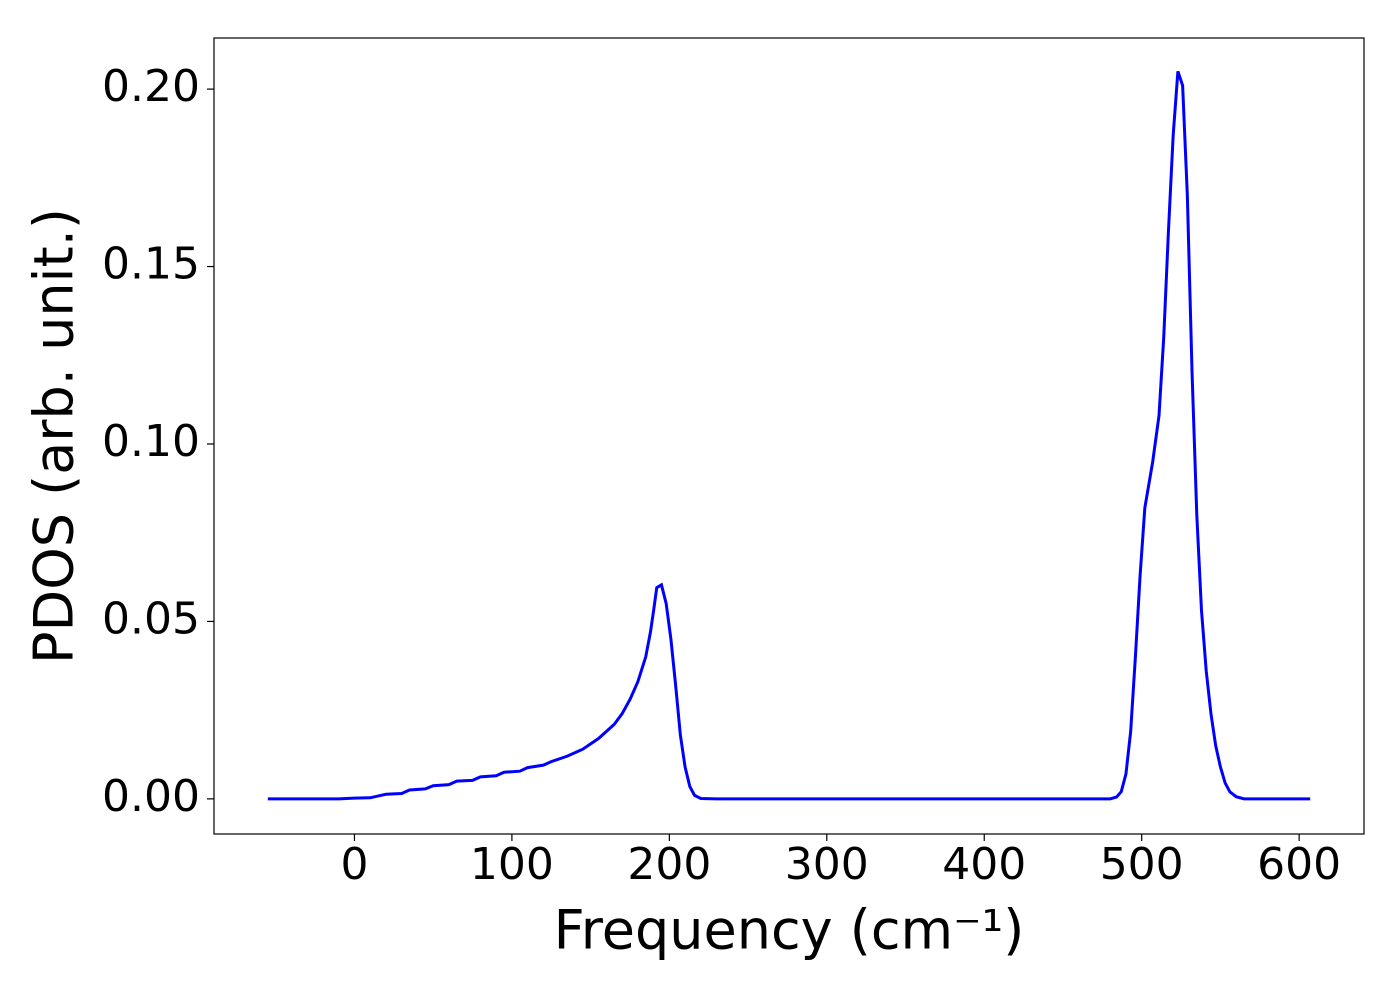 The width and height of the screenshot is (1400, 1000). Describe the element at coordinates (151, 441) in the screenshot. I see `y-tick-label: 0.10` at that location.